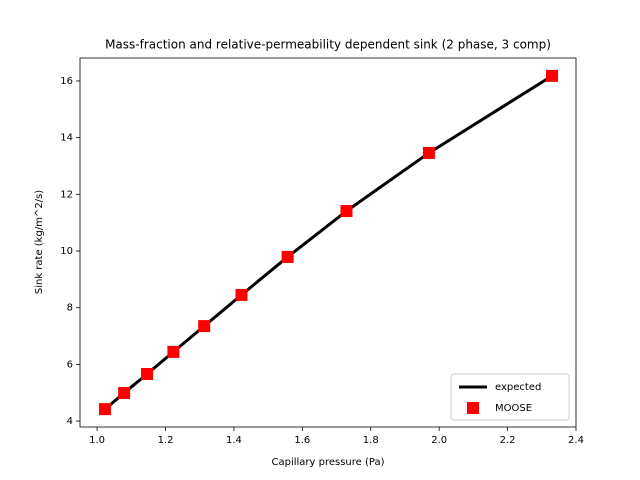  I want to click on x-tick-label: 2.0, so click(439, 440).